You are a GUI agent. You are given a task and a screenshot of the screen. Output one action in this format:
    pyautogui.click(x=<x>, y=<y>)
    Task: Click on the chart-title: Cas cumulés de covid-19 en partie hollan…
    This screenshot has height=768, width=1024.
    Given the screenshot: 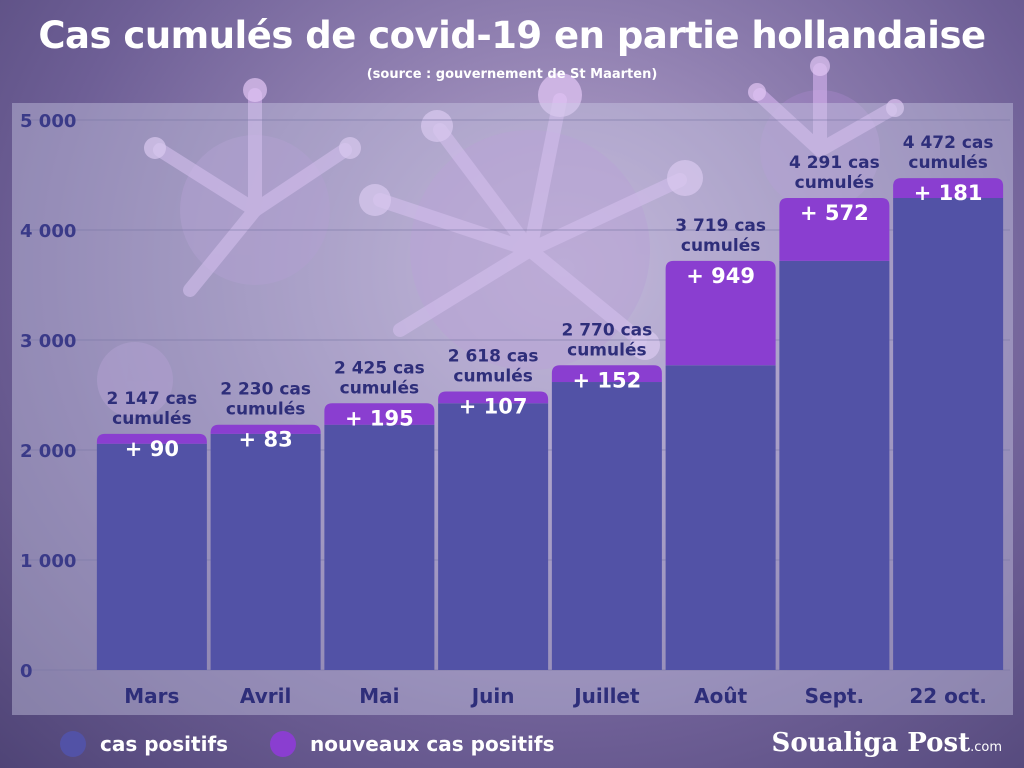 What is the action you would take?
    pyautogui.click(x=512, y=35)
    